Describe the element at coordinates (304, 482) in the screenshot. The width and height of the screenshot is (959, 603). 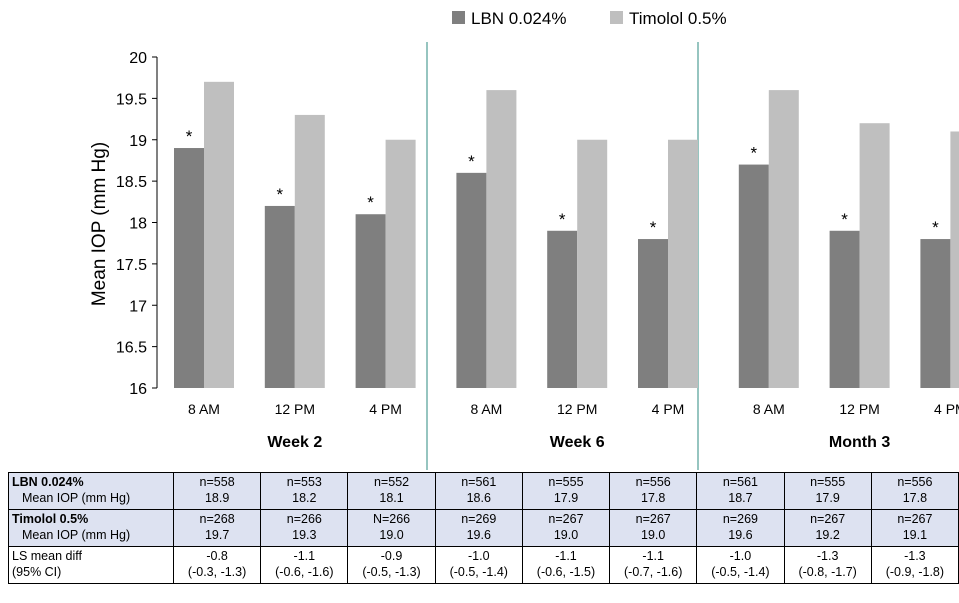
I see `cell-primary: n=553` at that location.